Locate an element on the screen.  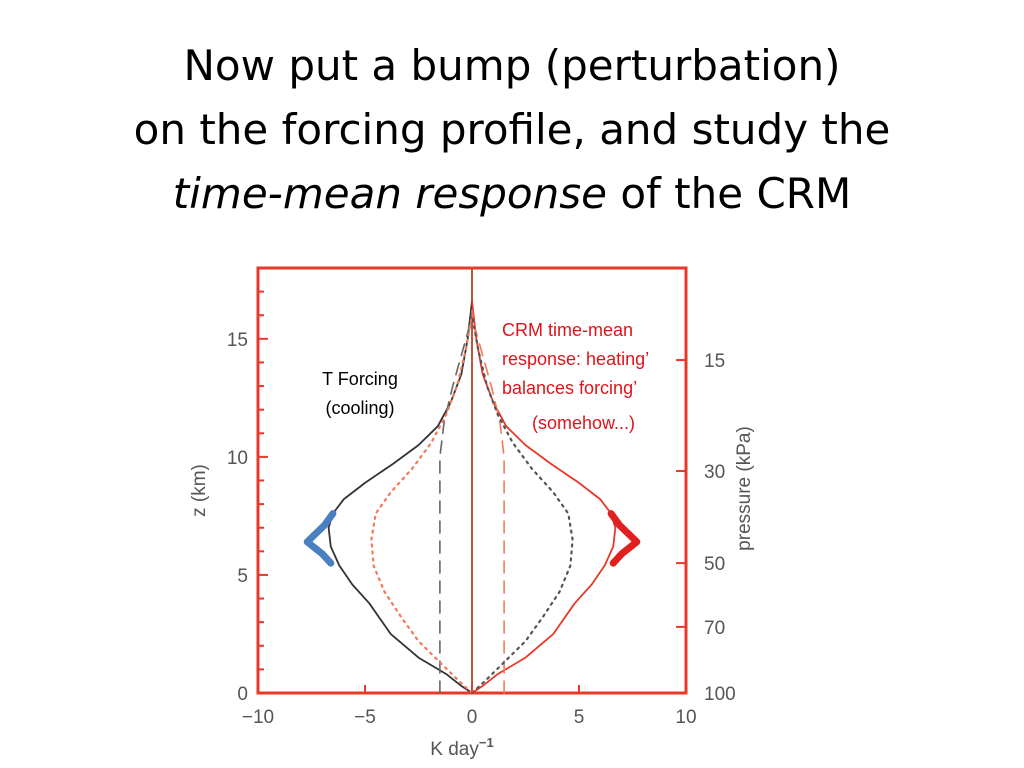
series-heating-bump is located at coordinates (624, 538).